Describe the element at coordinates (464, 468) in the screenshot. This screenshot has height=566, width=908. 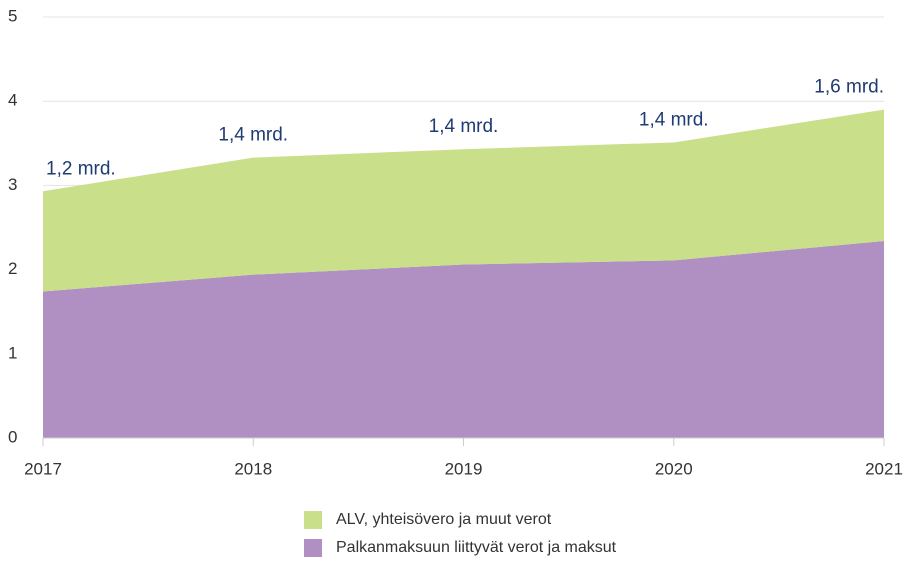
I see `x-tick-label: 2019` at that location.